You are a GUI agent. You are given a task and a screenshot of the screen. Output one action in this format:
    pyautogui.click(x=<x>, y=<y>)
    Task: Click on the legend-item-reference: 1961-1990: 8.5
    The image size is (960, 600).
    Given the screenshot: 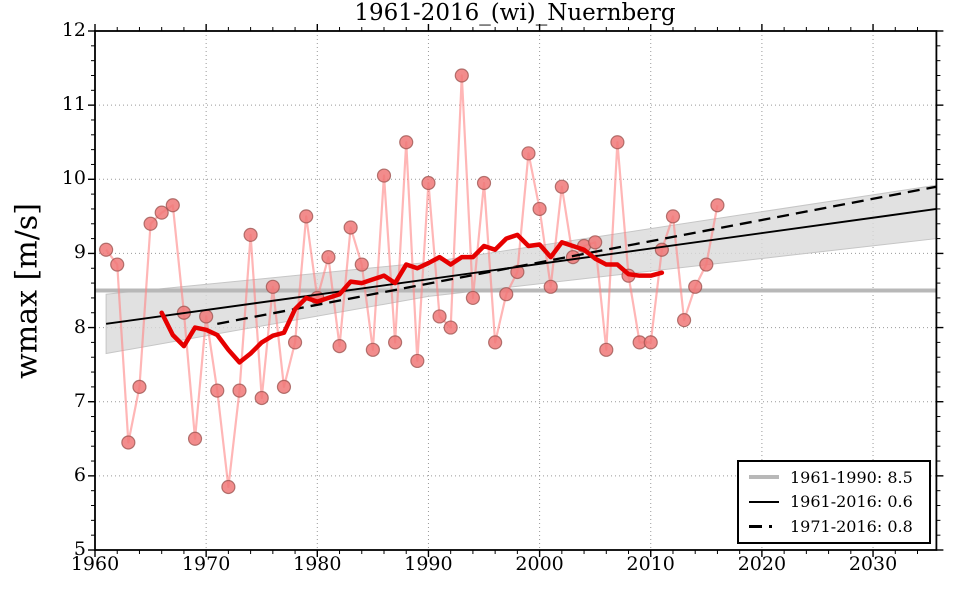 What is the action you would take?
    pyautogui.click(x=836, y=477)
    